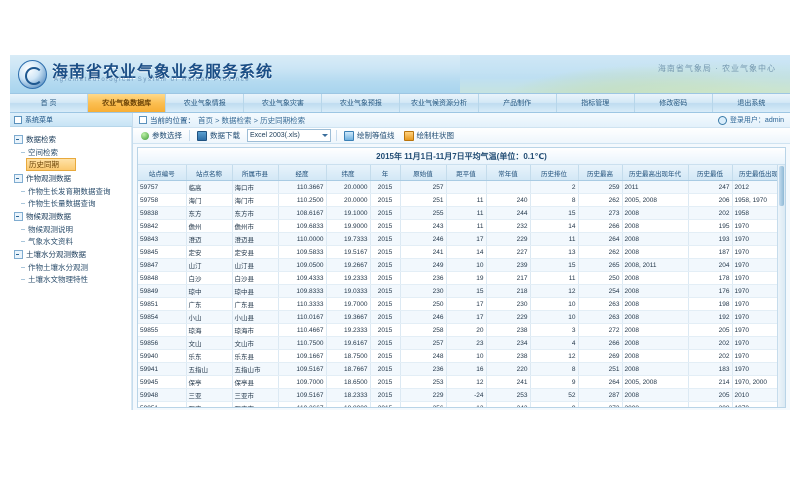 This screenshot has height=500, width=800. What do you see at coordinates (600, 173) in the screenshot?
I see `col-history-max: 历史最高` at bounding box center [600, 173].